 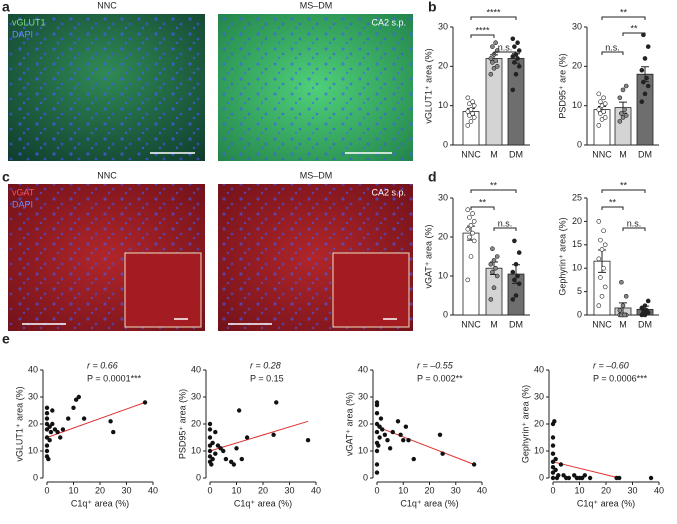 I want to click on significance-label: n.s., so click(x=634, y=223).